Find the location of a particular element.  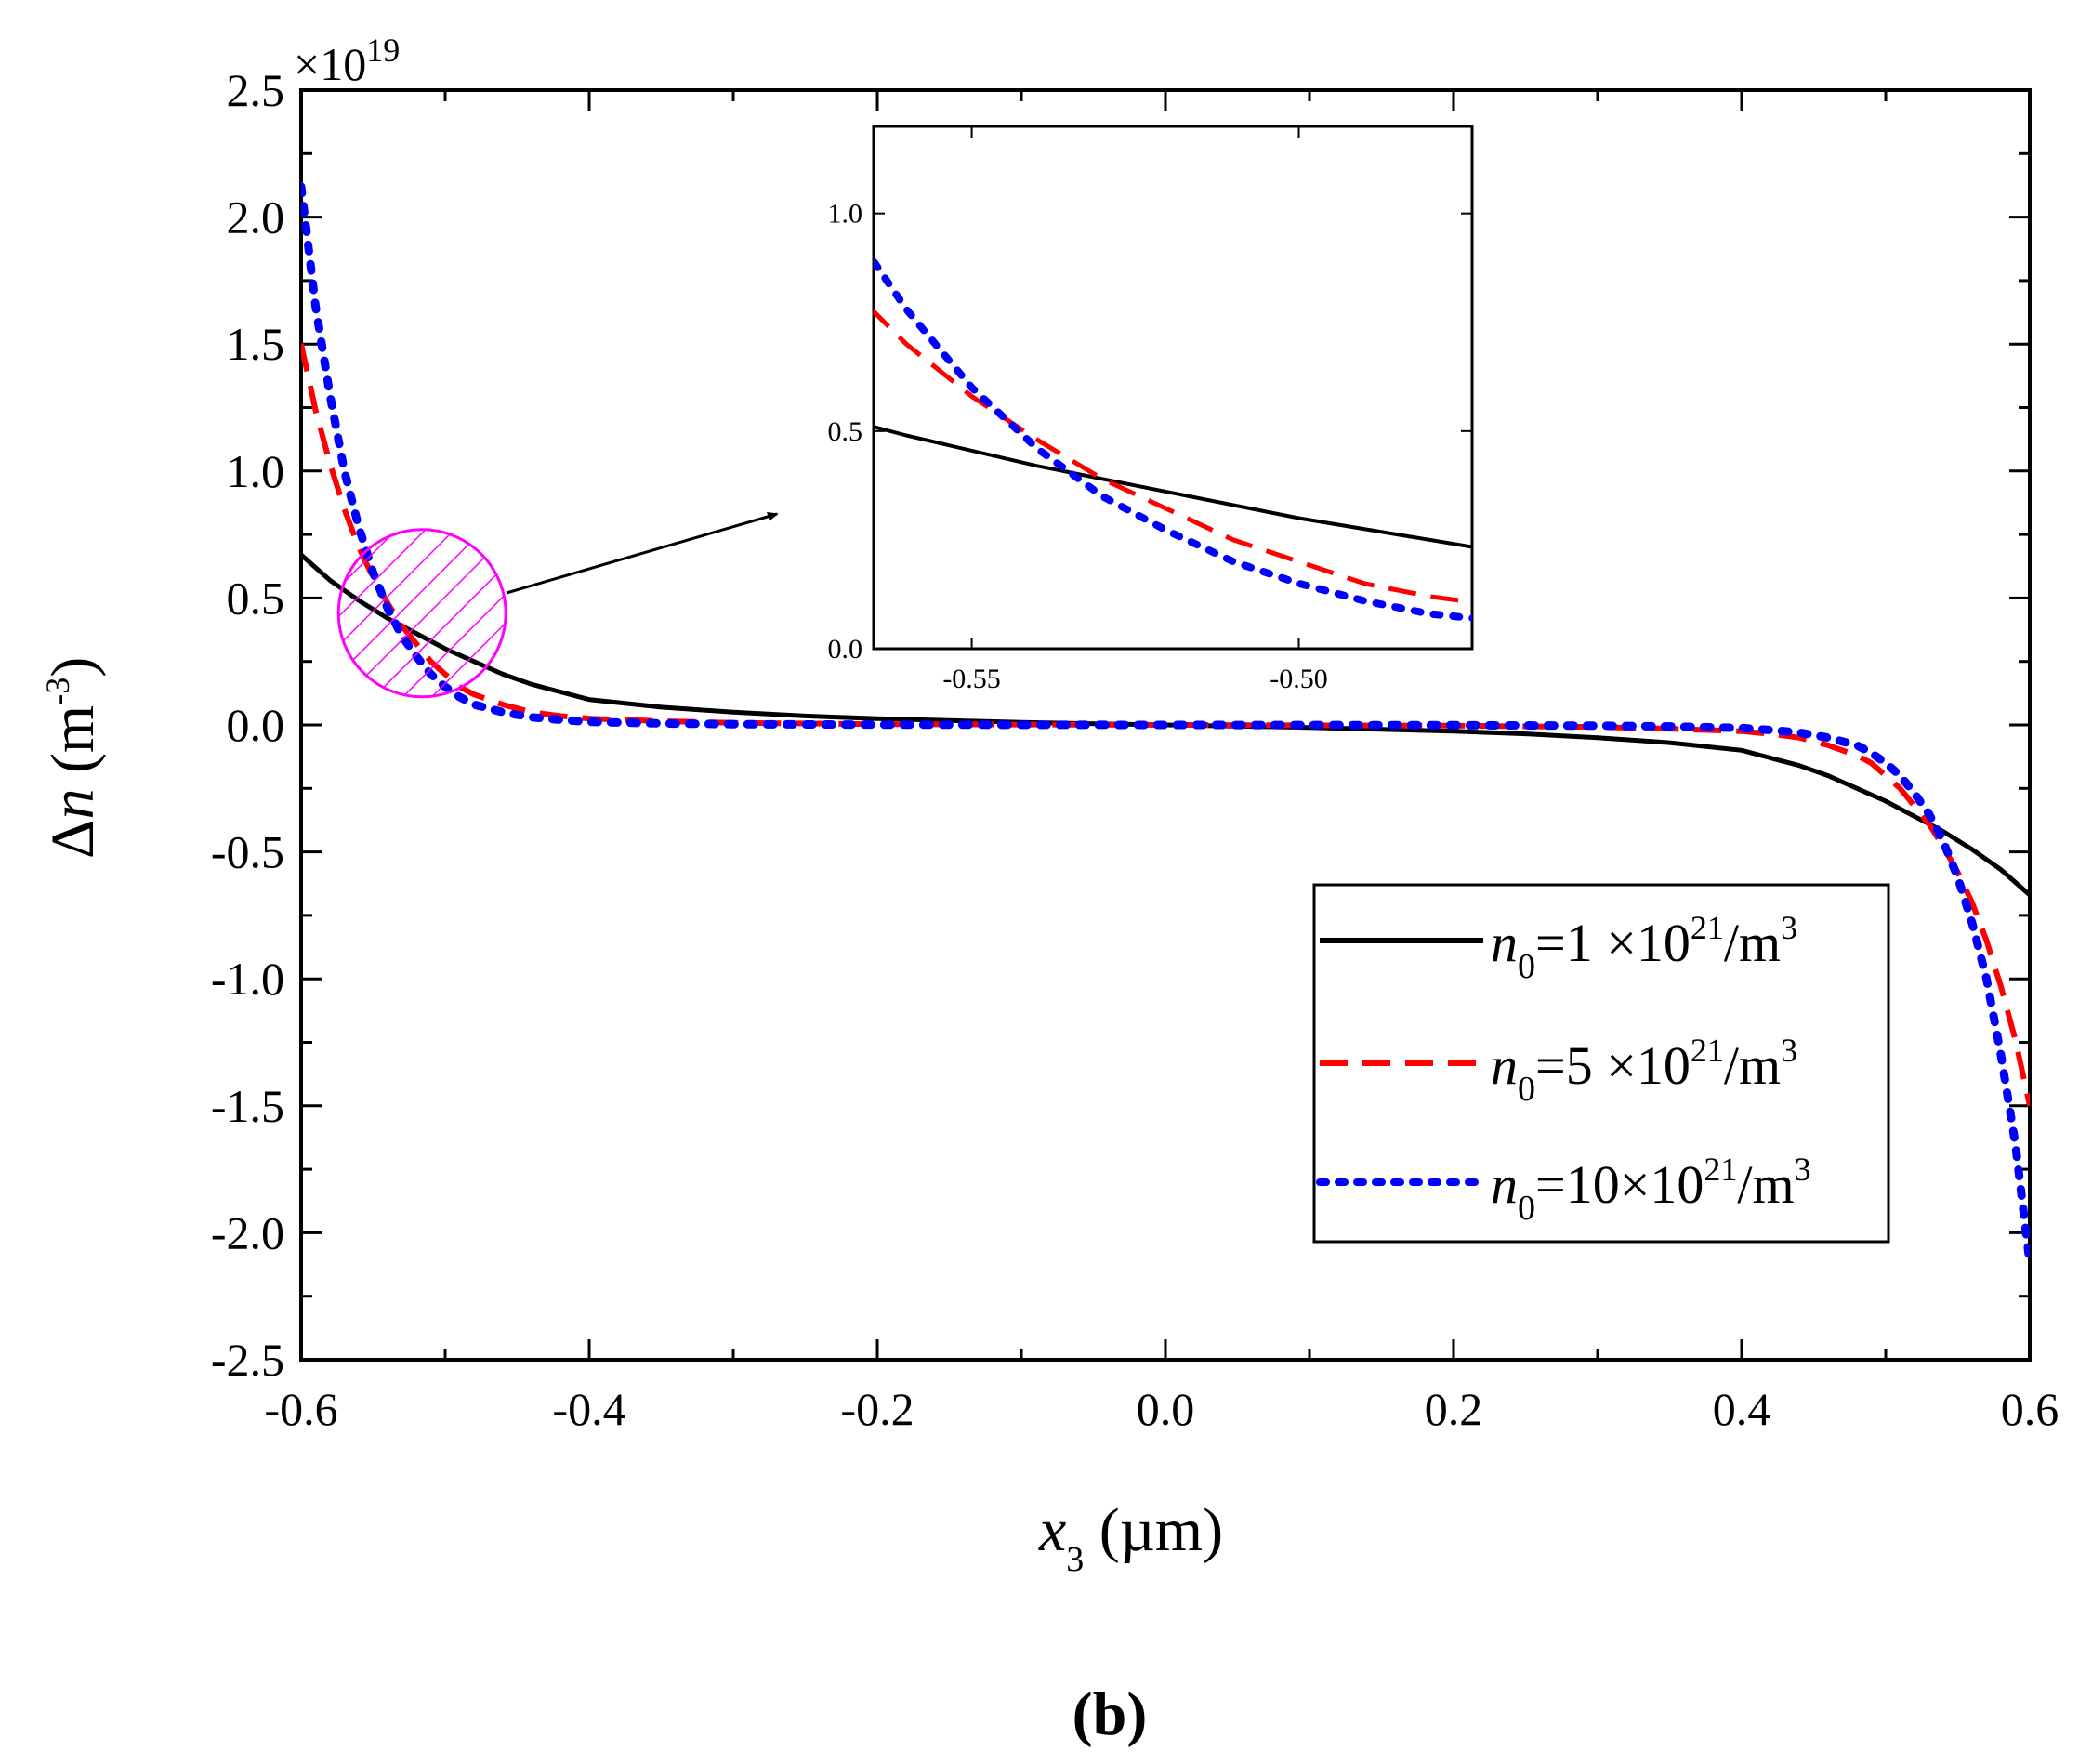

y-tick-label-1: 1.0 is located at coordinates (256, 471).